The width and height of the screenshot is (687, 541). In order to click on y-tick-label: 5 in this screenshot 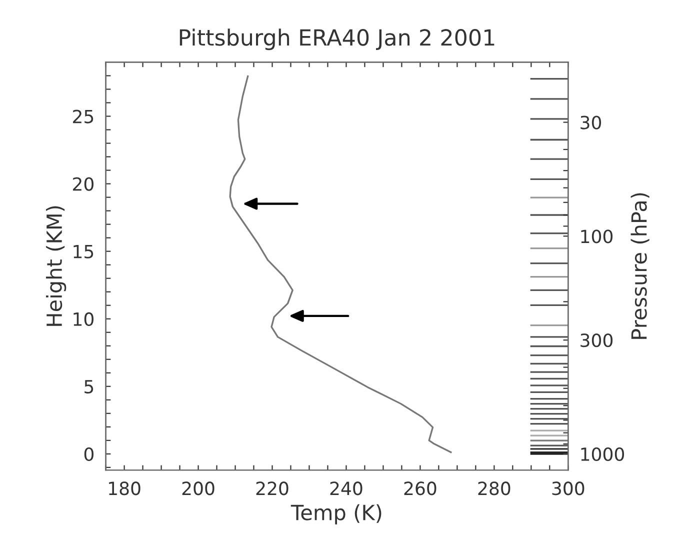, I will do `click(89, 387)`.